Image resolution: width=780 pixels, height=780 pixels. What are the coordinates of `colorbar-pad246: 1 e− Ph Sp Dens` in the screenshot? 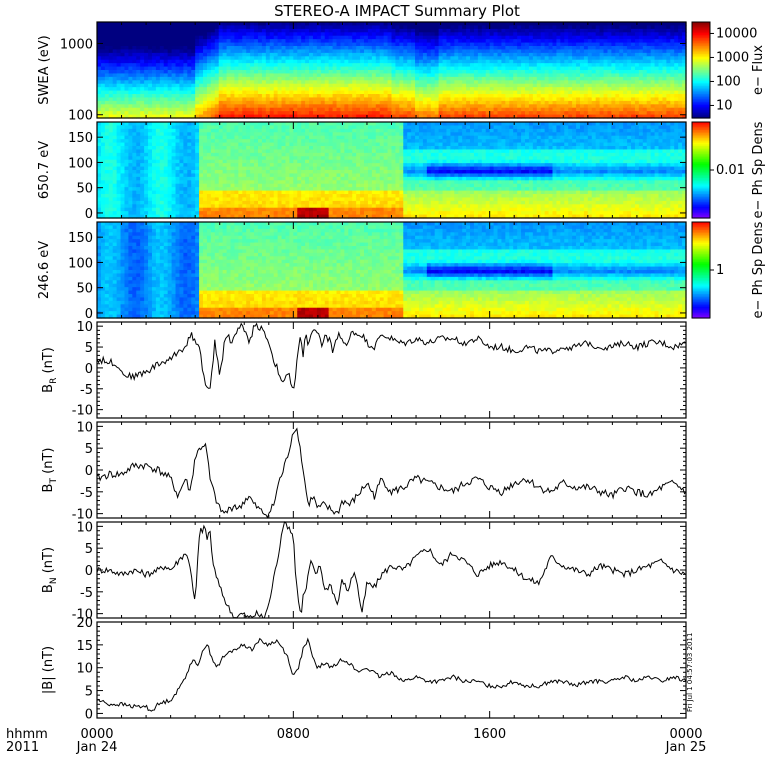 It's located at (728, 270).